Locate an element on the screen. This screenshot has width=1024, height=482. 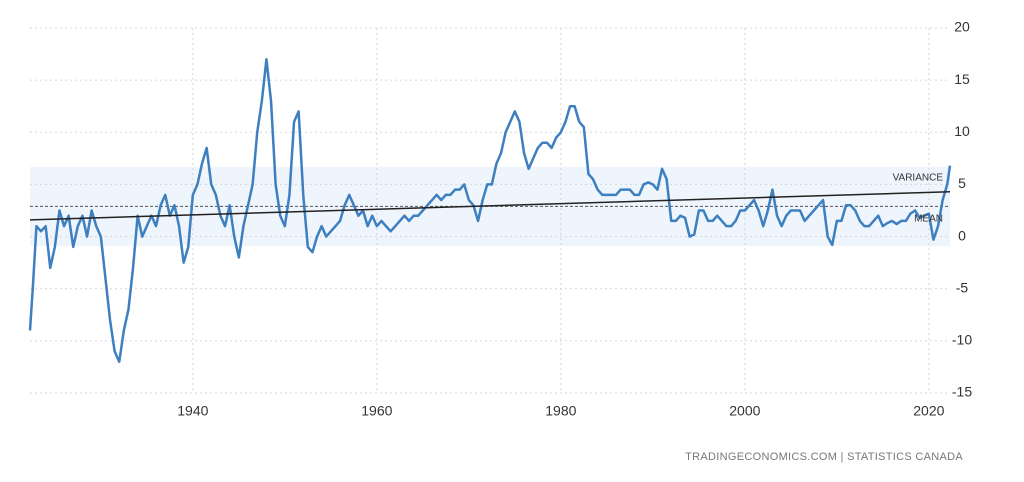
trend-line is located at coordinates (490, 205).